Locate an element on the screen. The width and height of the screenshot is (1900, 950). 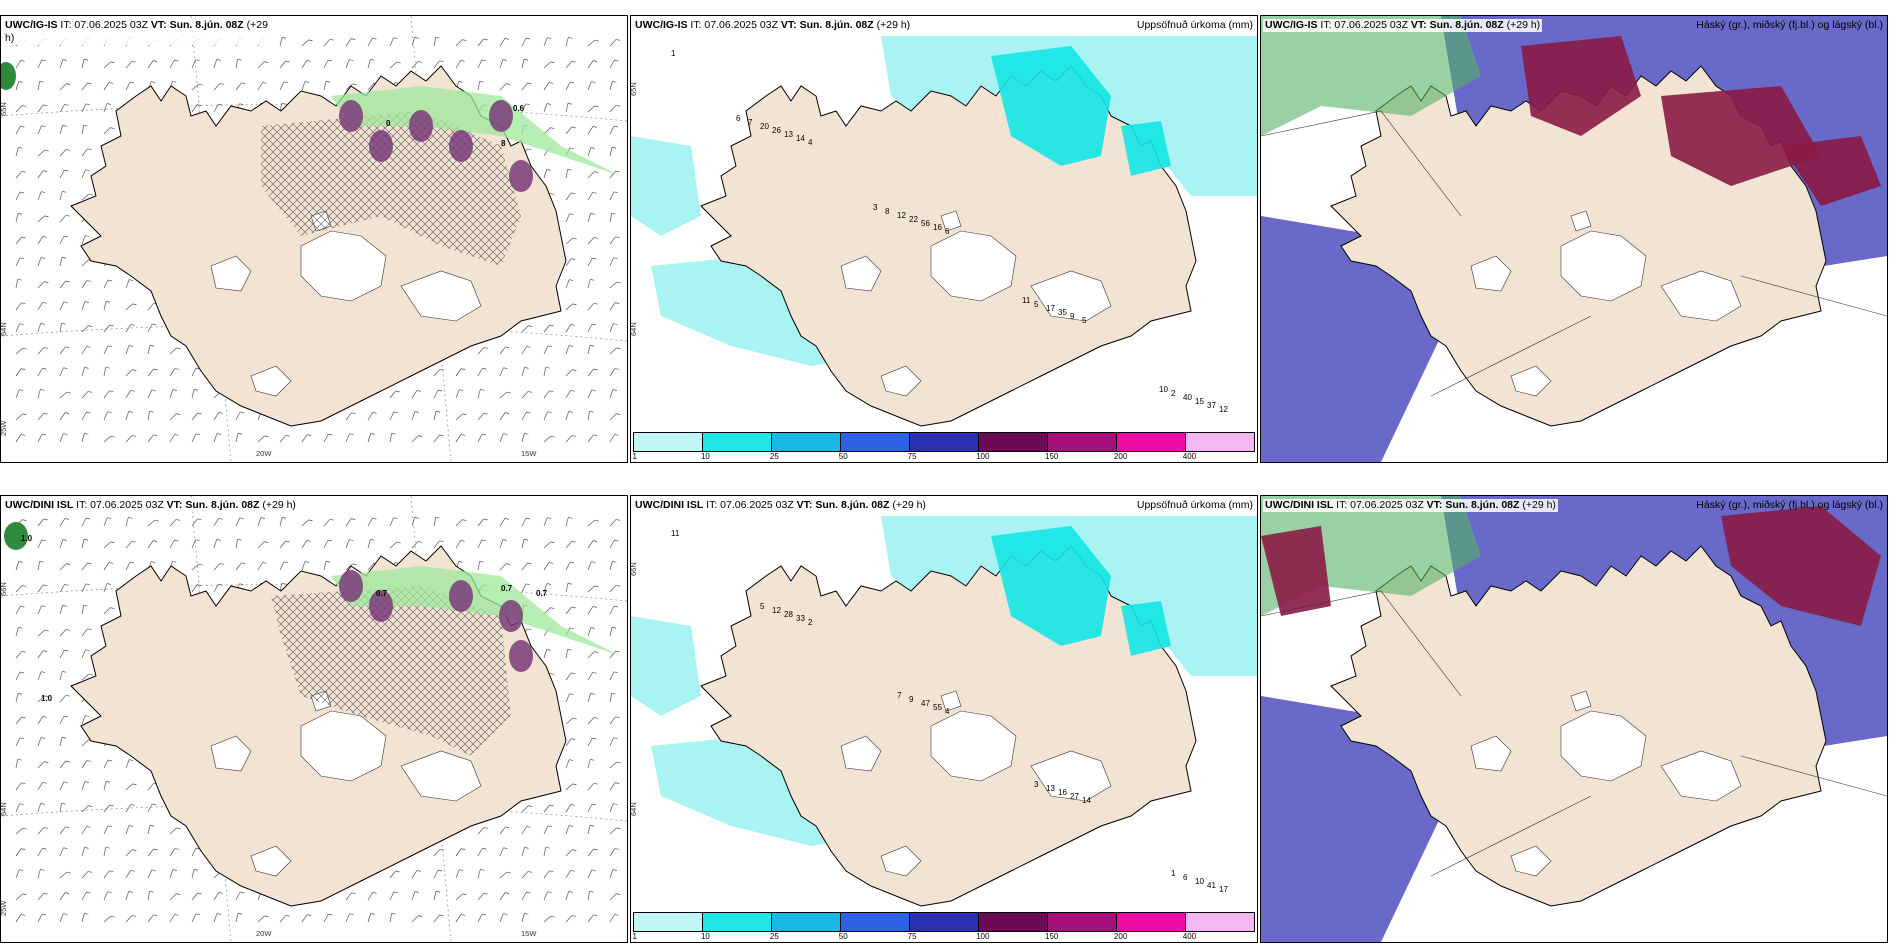
border-line is located at coordinates (1574, 733).